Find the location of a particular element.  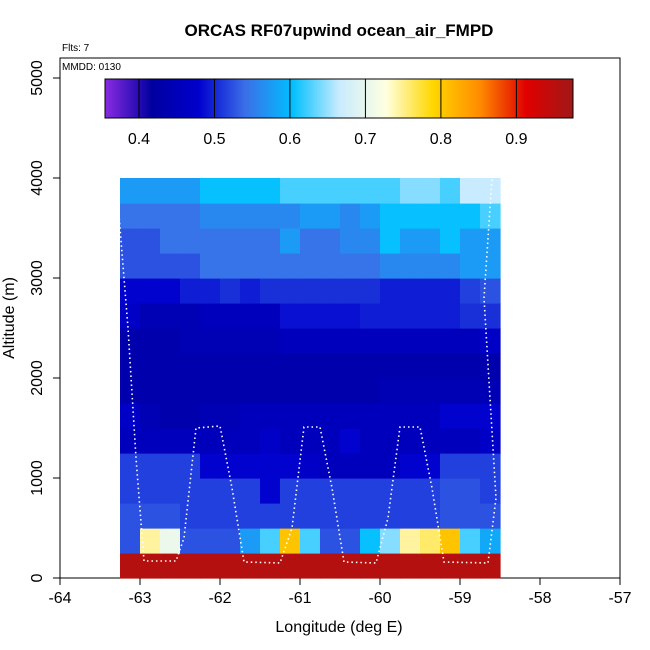

colorbar is located at coordinates (339, 98).